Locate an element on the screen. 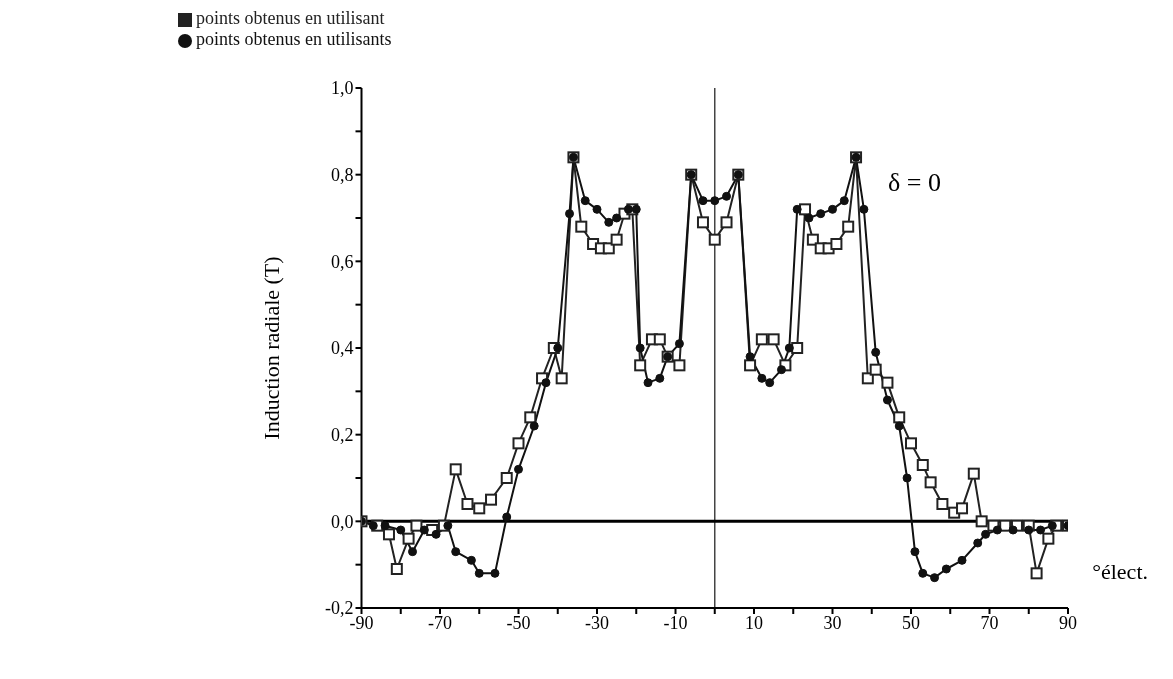 Image resolution: width=1173 pixels, height=679 pixels. legend-label: points obtenus en utilisant is located at coordinates (290, 18).